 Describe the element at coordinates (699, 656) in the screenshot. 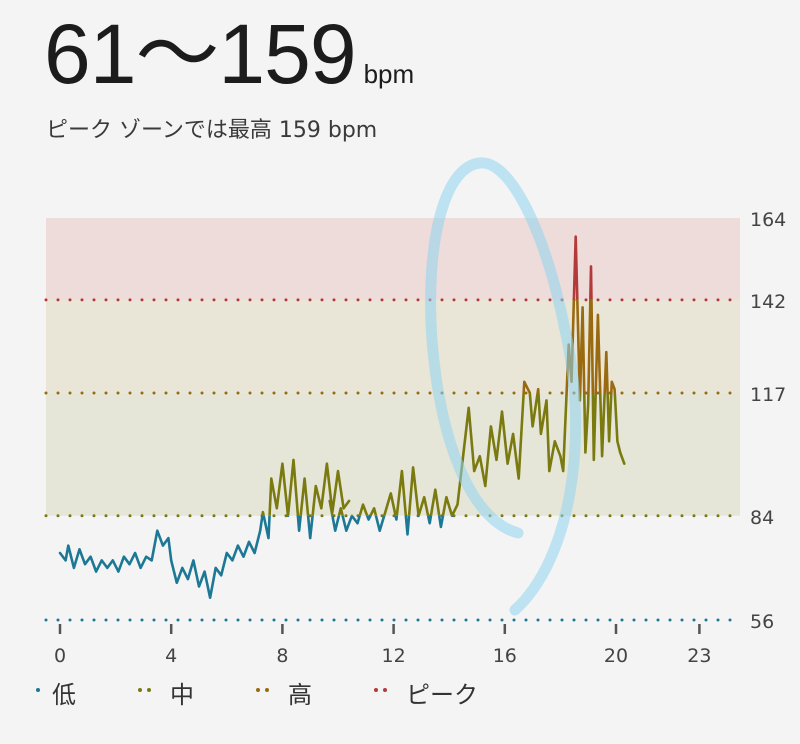

I see `x-tick-label-6: 23` at that location.